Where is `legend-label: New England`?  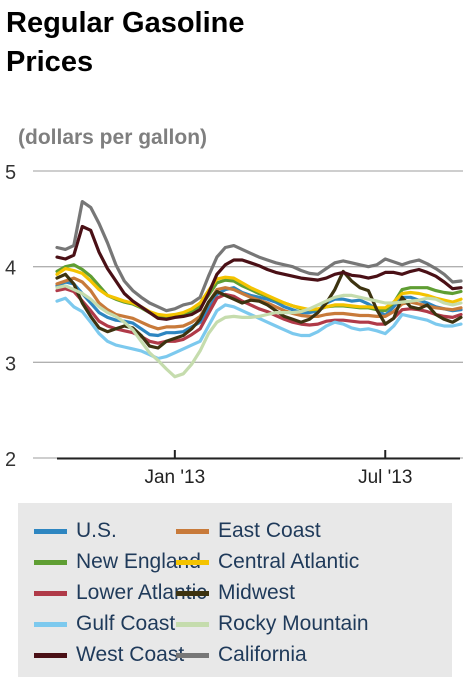 legend-label: New England is located at coordinates (138, 561).